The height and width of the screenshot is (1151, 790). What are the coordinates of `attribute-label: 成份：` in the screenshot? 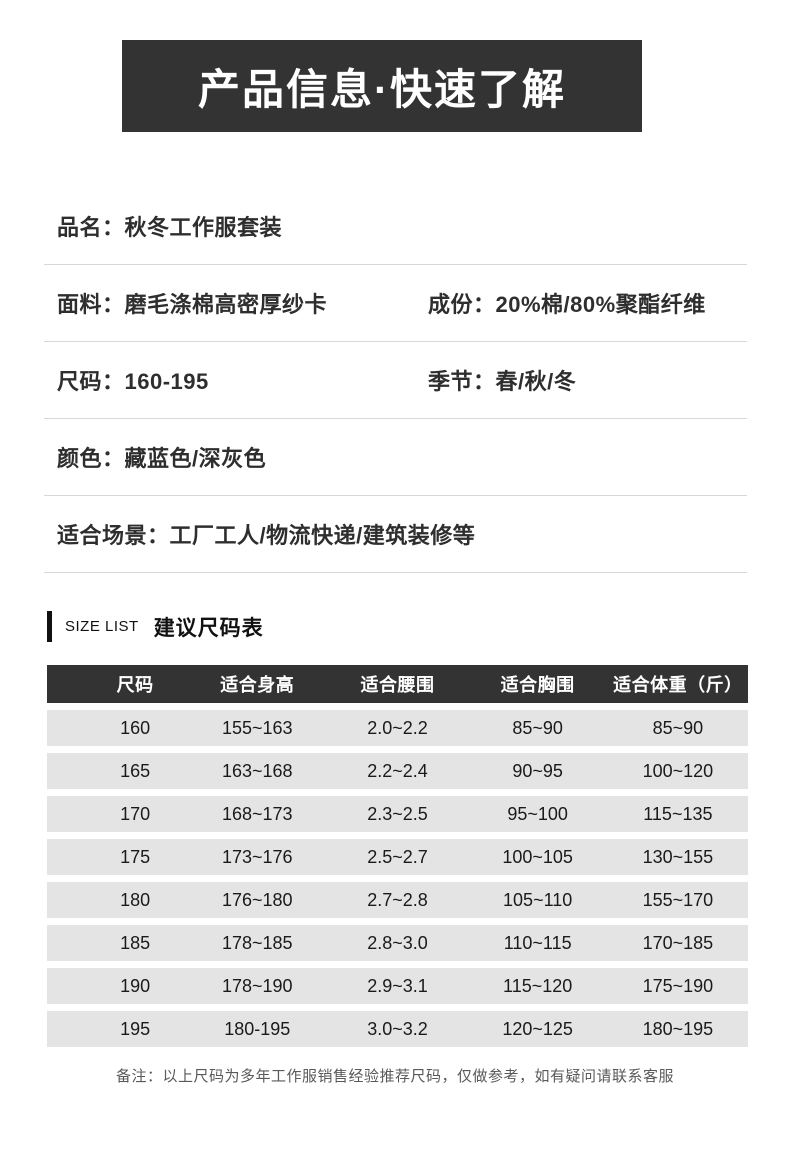 It's located at (462, 304).